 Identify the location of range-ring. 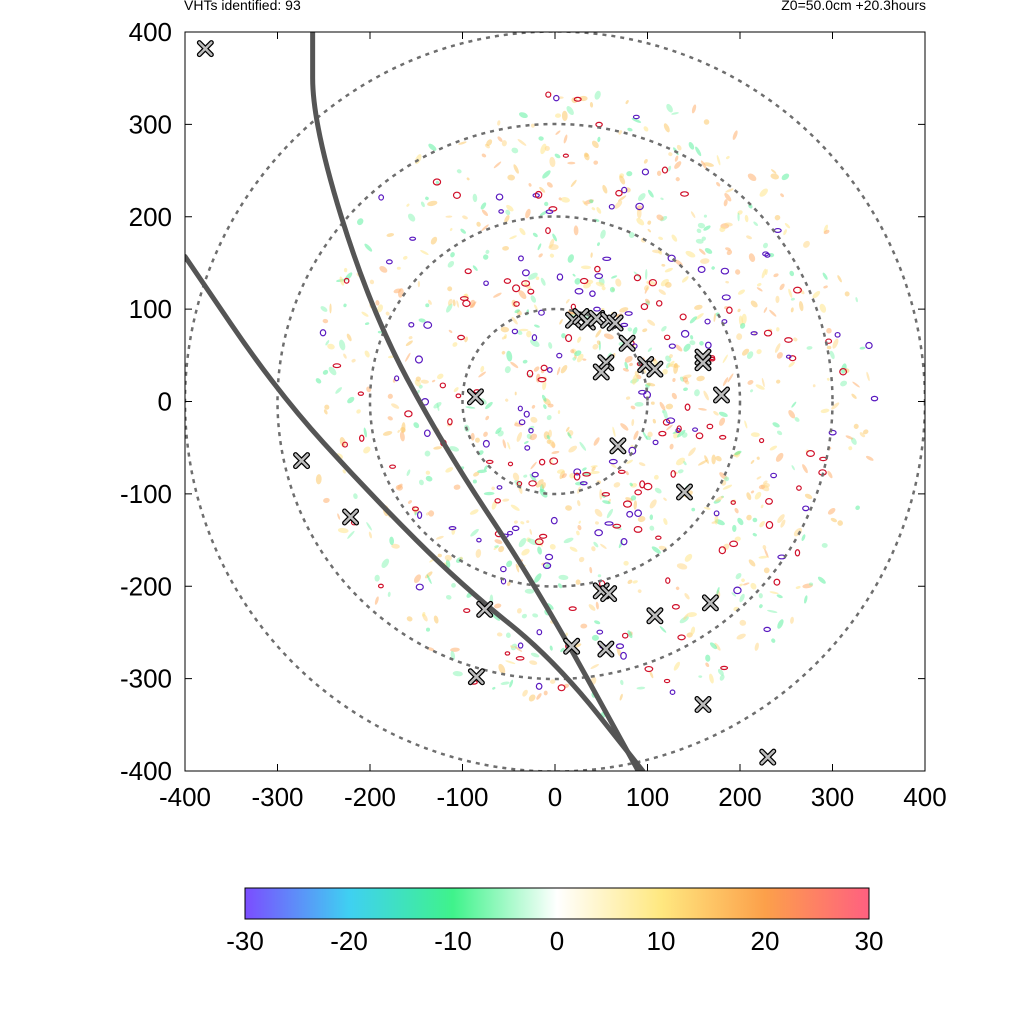
(555, 401).